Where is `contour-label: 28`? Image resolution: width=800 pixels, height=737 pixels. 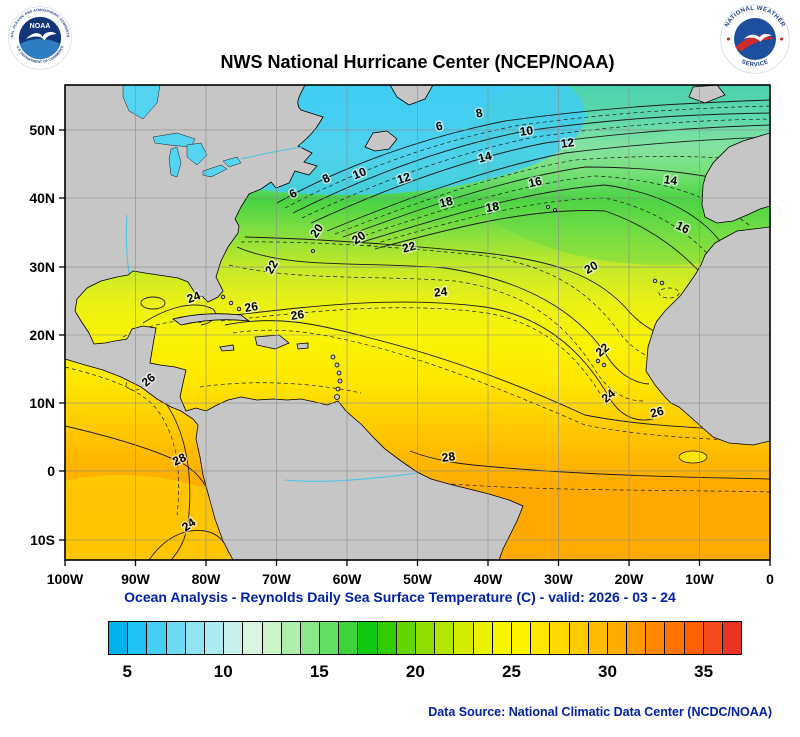 contour-label: 28 is located at coordinates (448, 457).